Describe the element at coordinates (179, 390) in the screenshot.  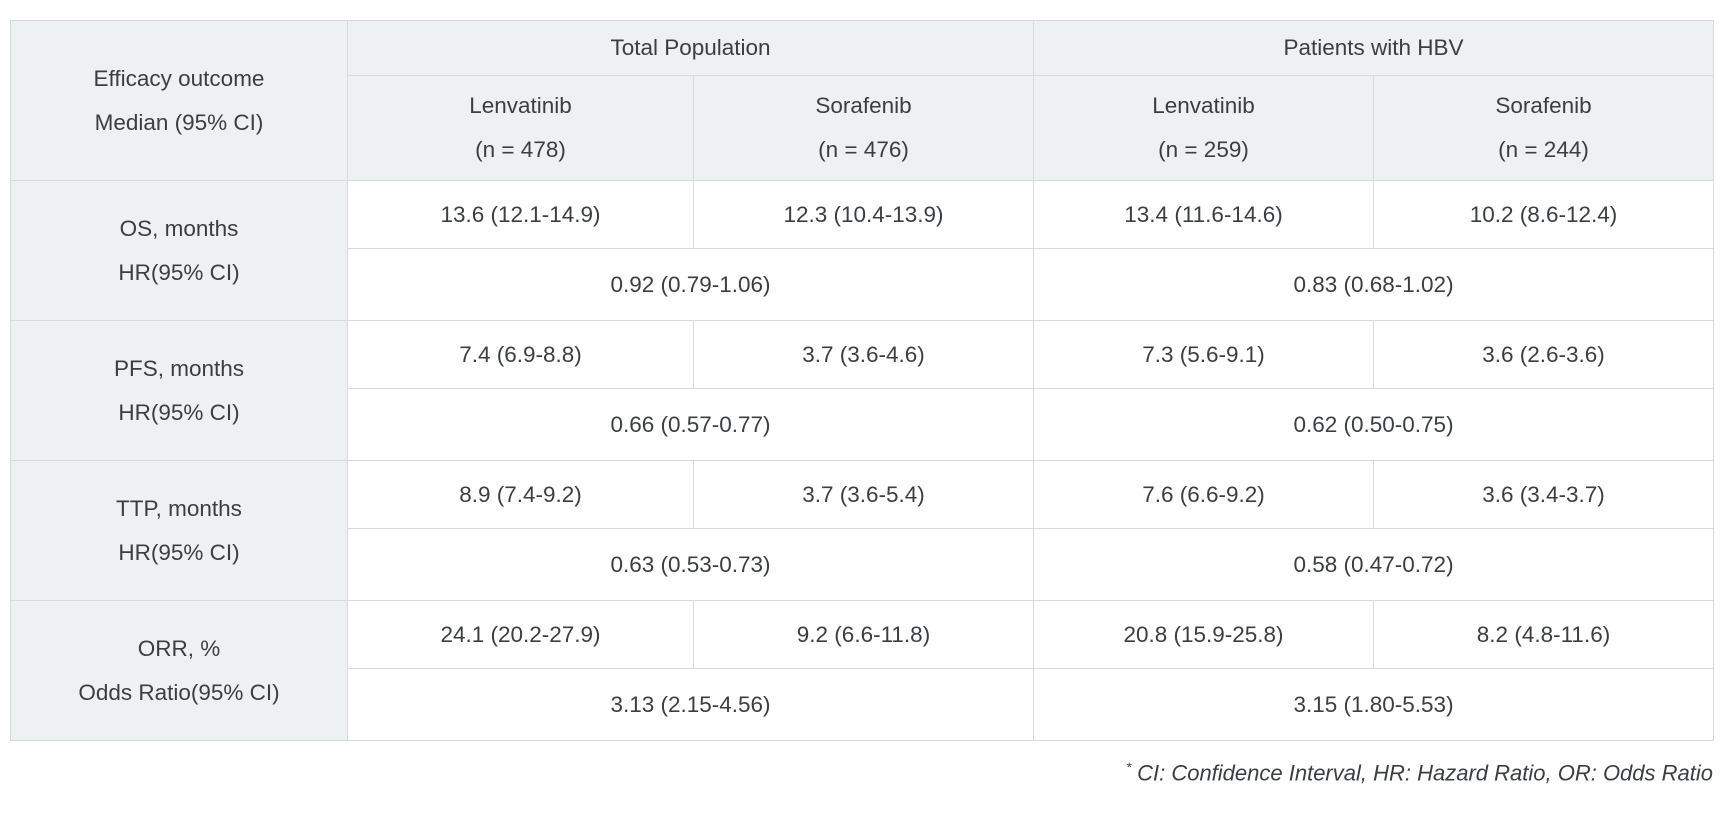
I see `row-label-pfs: PFS, months HR(95% CI)` at that location.